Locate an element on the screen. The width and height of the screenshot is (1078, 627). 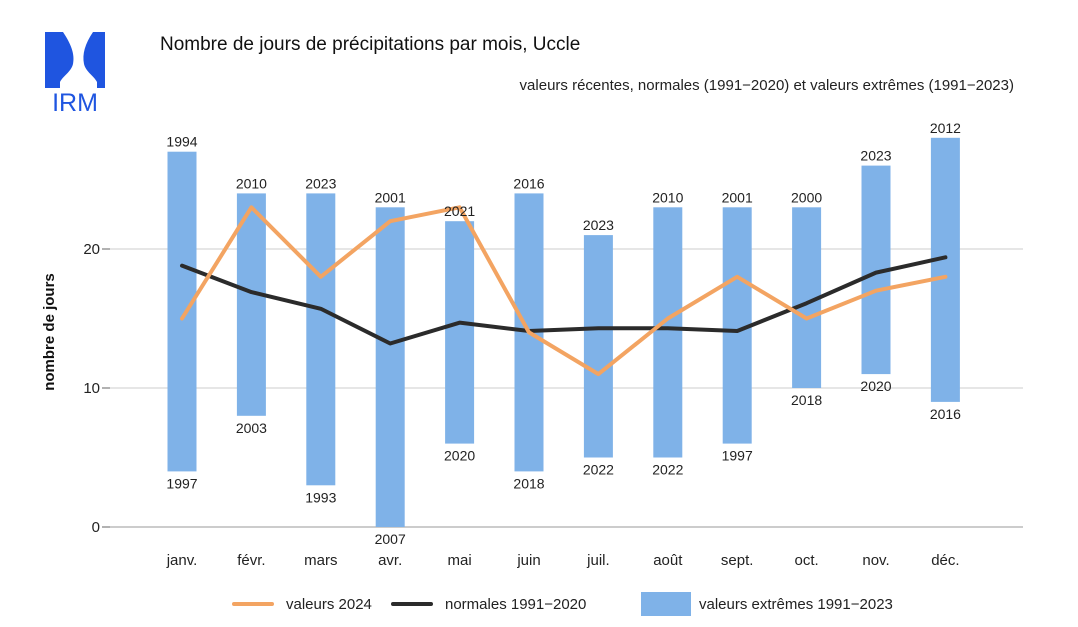
legend-normal: normales 1991−2020 is located at coordinates (488, 604).